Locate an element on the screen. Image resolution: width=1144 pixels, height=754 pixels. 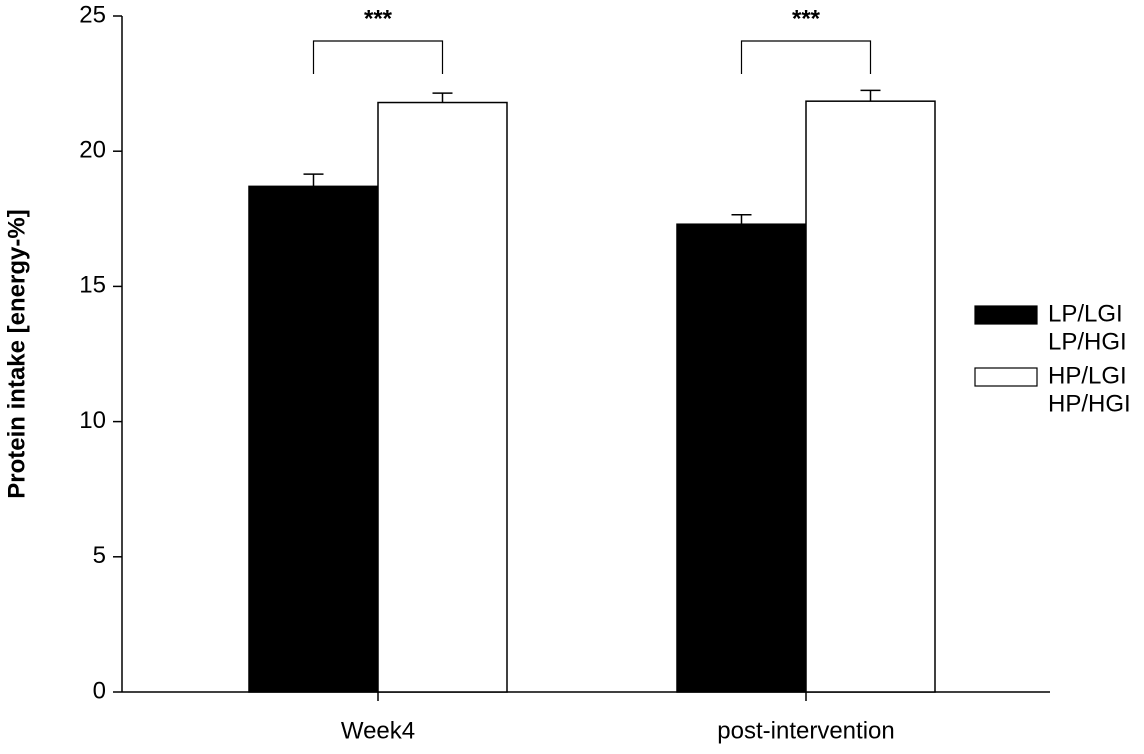
y-tick-label: 0 is located at coordinates (99, 690).